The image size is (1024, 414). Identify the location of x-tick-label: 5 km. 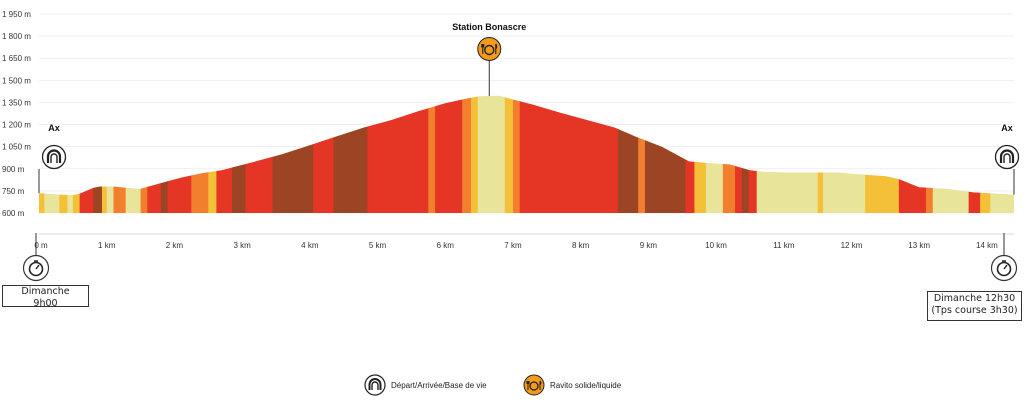
(378, 245).